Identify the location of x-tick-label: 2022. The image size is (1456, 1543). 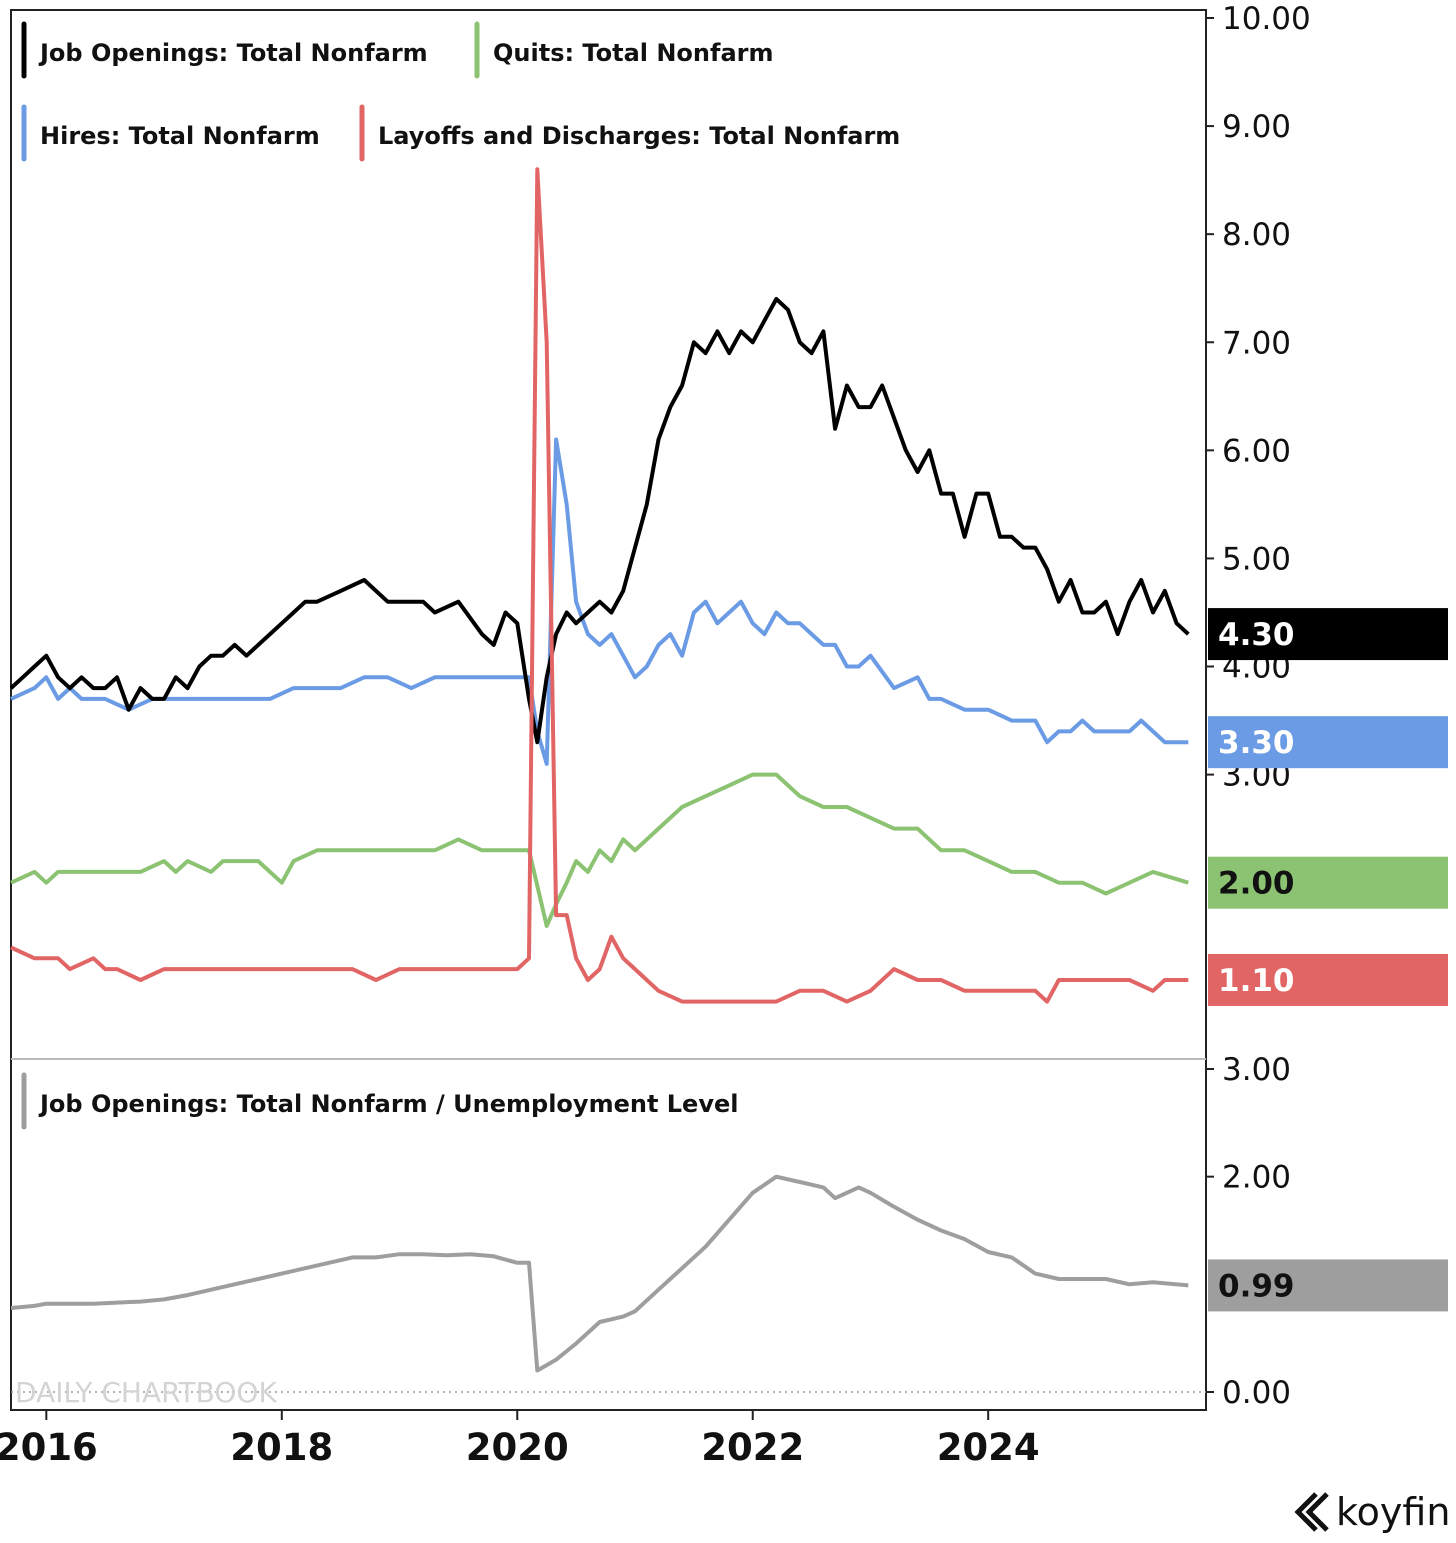
(752, 1447).